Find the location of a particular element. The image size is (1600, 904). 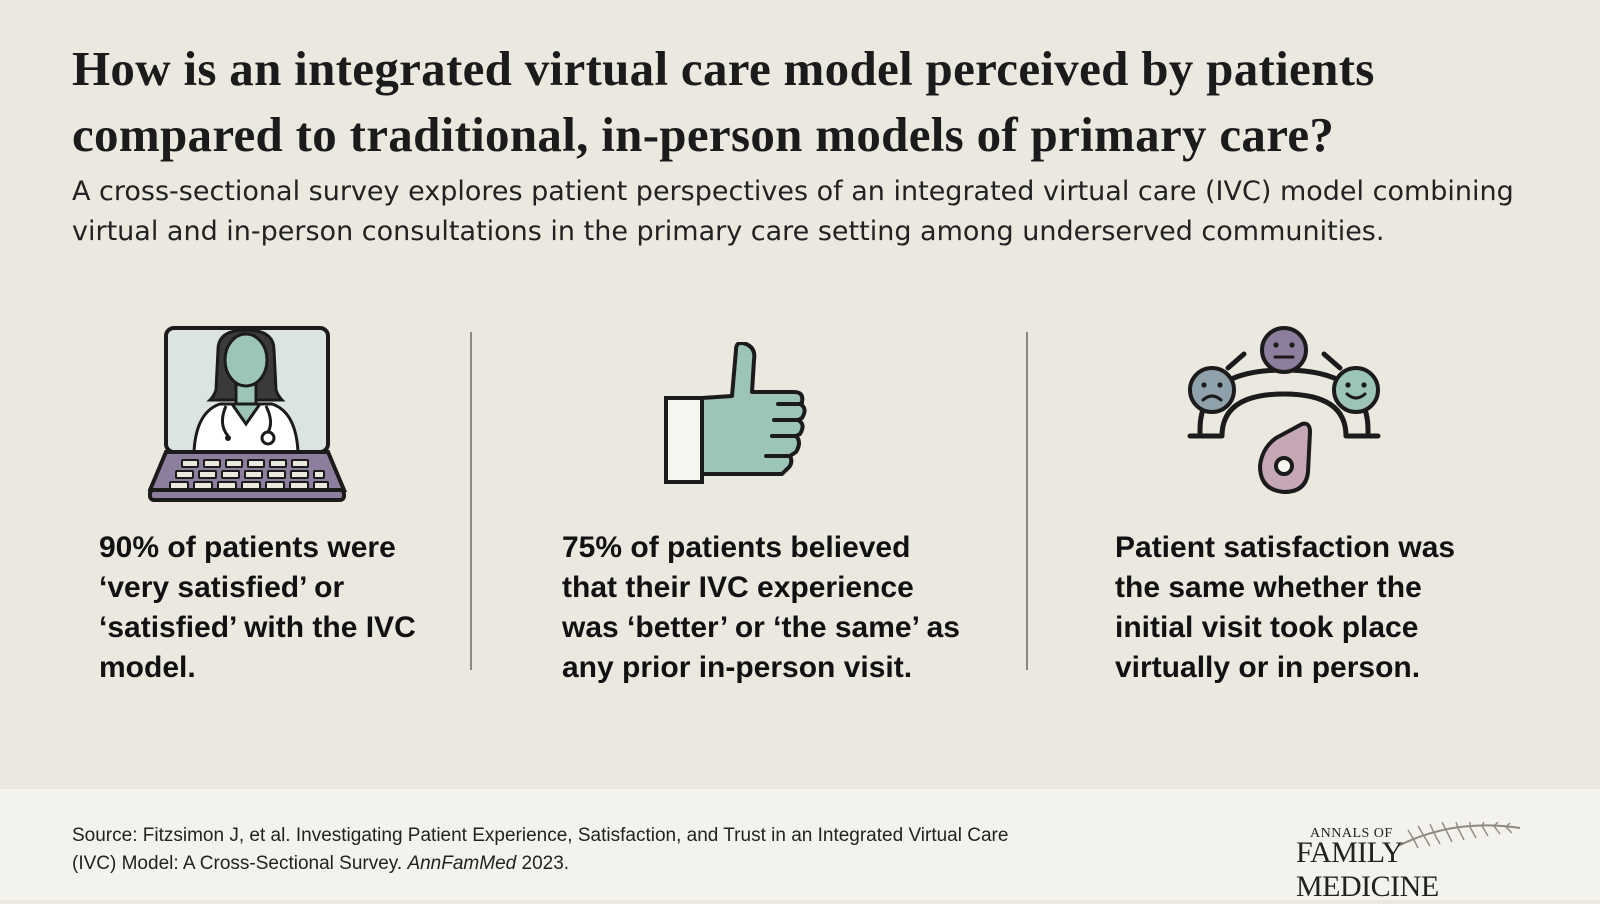

journal-name: AnnFamMed is located at coordinates (462, 863).